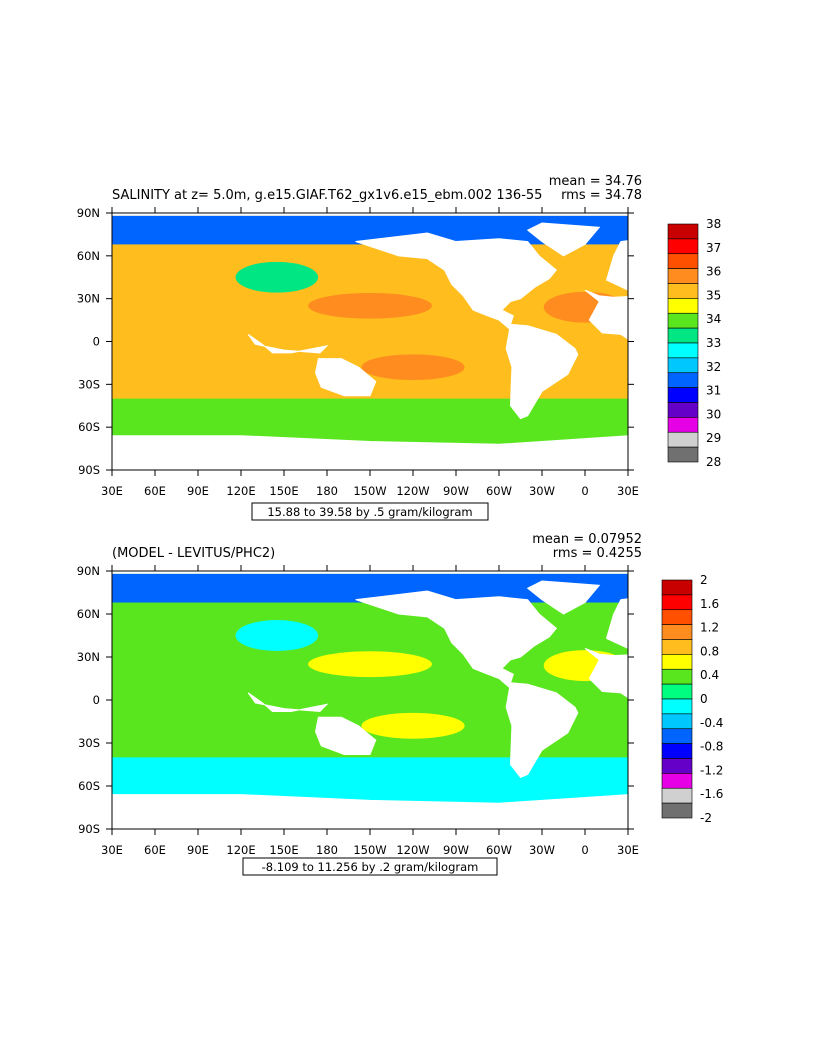 Image resolution: width=818 pixels, height=1055 pixels. Describe the element at coordinates (595, 181) in the screenshot. I see `stat-mean: mean = 34.76` at that location.